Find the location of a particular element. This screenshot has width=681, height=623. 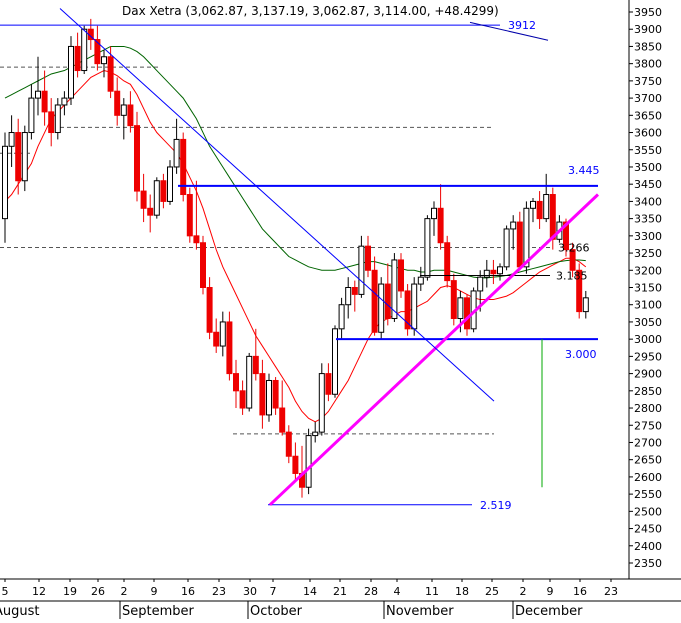

level-label: 3912 is located at coordinates (522, 25).